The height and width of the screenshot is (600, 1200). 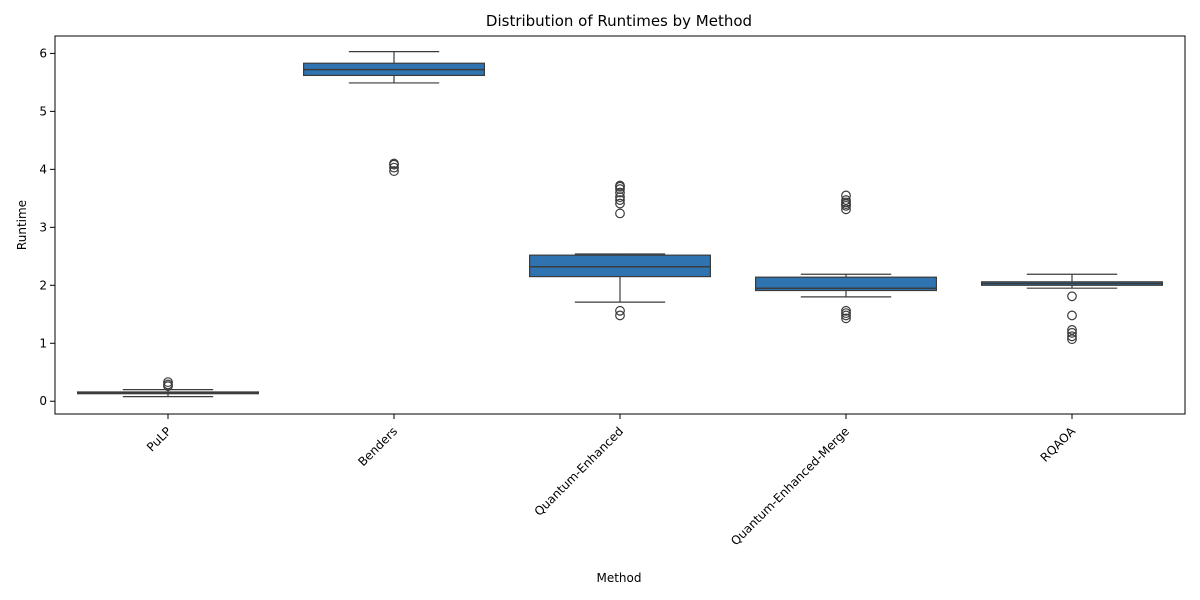 What do you see at coordinates (579, 471) in the screenshot?
I see `x-tick-label: Quantum-Enhanced` at bounding box center [579, 471].